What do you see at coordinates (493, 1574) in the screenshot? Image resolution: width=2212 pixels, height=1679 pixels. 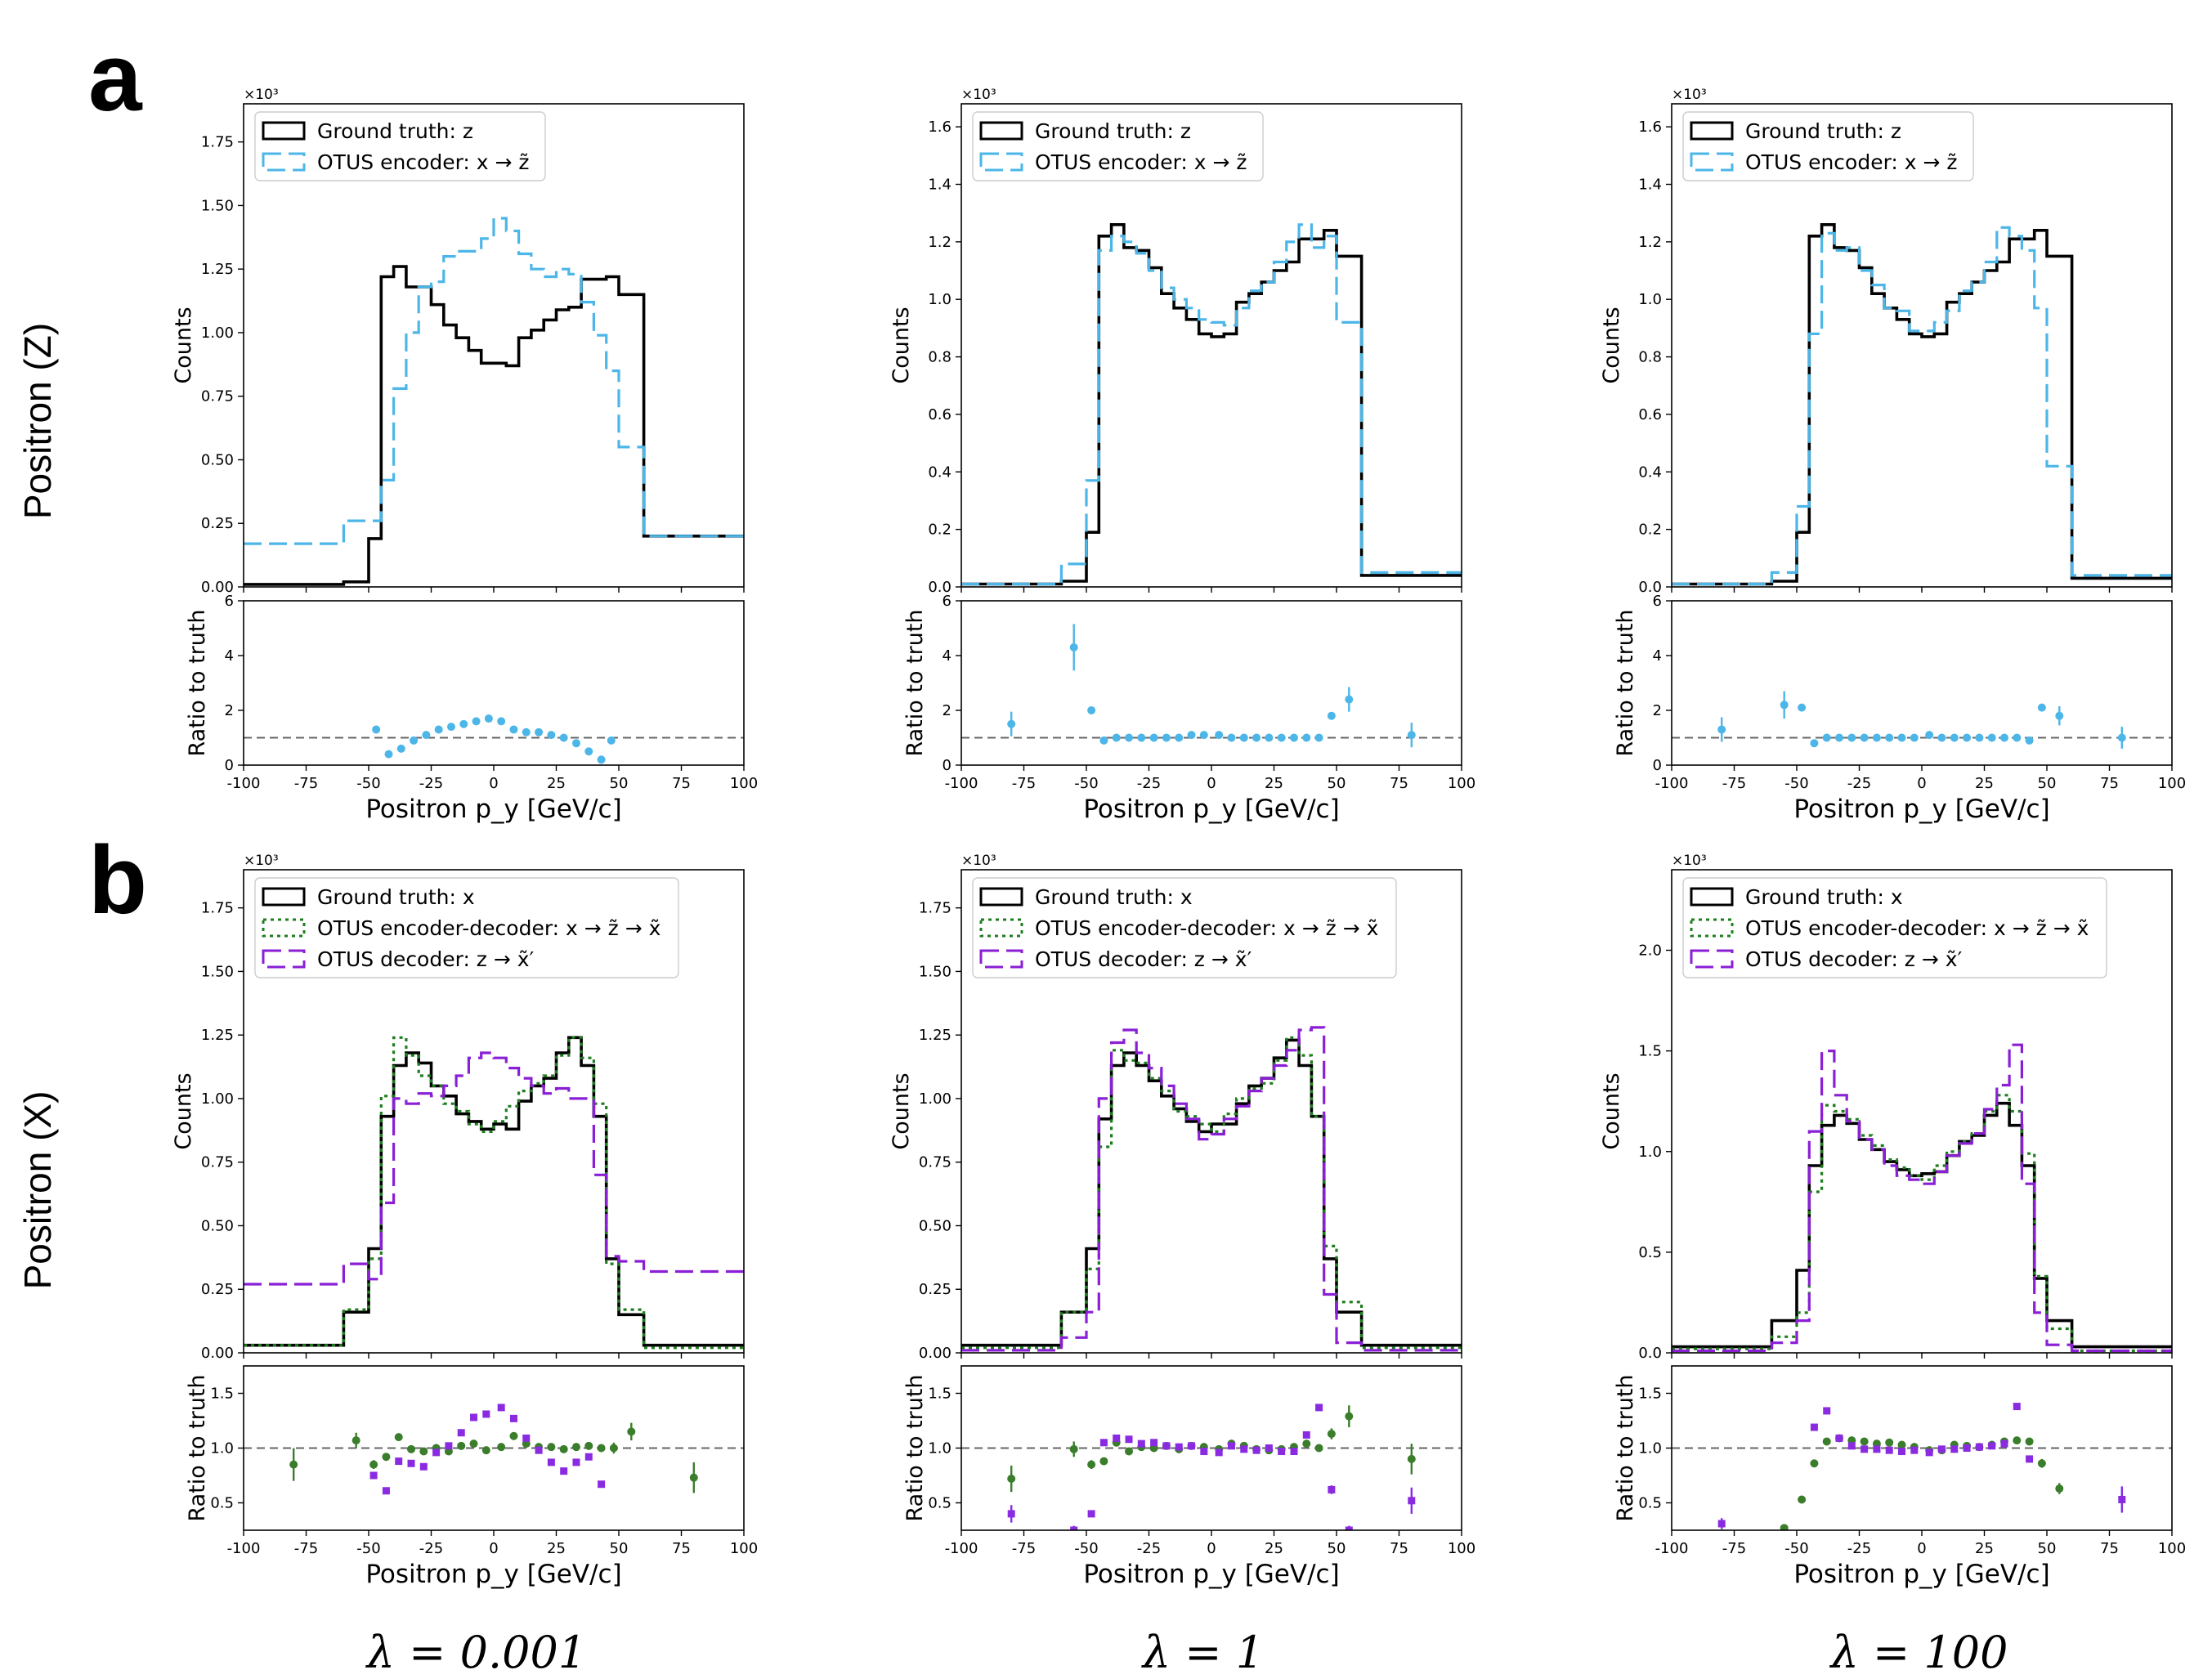 I see `x-axis-label: Positron p_y [GeV/c]` at bounding box center [493, 1574].